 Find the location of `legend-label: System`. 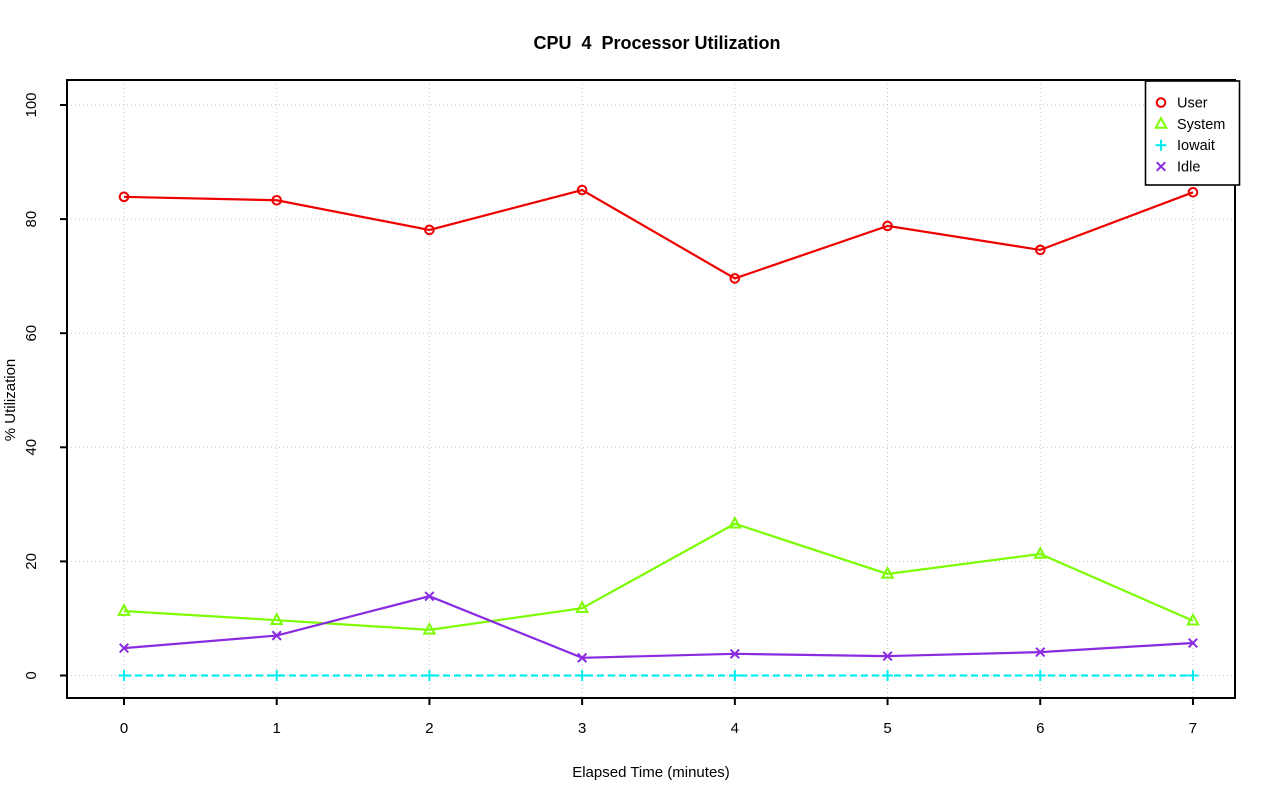

legend-label: System is located at coordinates (1201, 125).